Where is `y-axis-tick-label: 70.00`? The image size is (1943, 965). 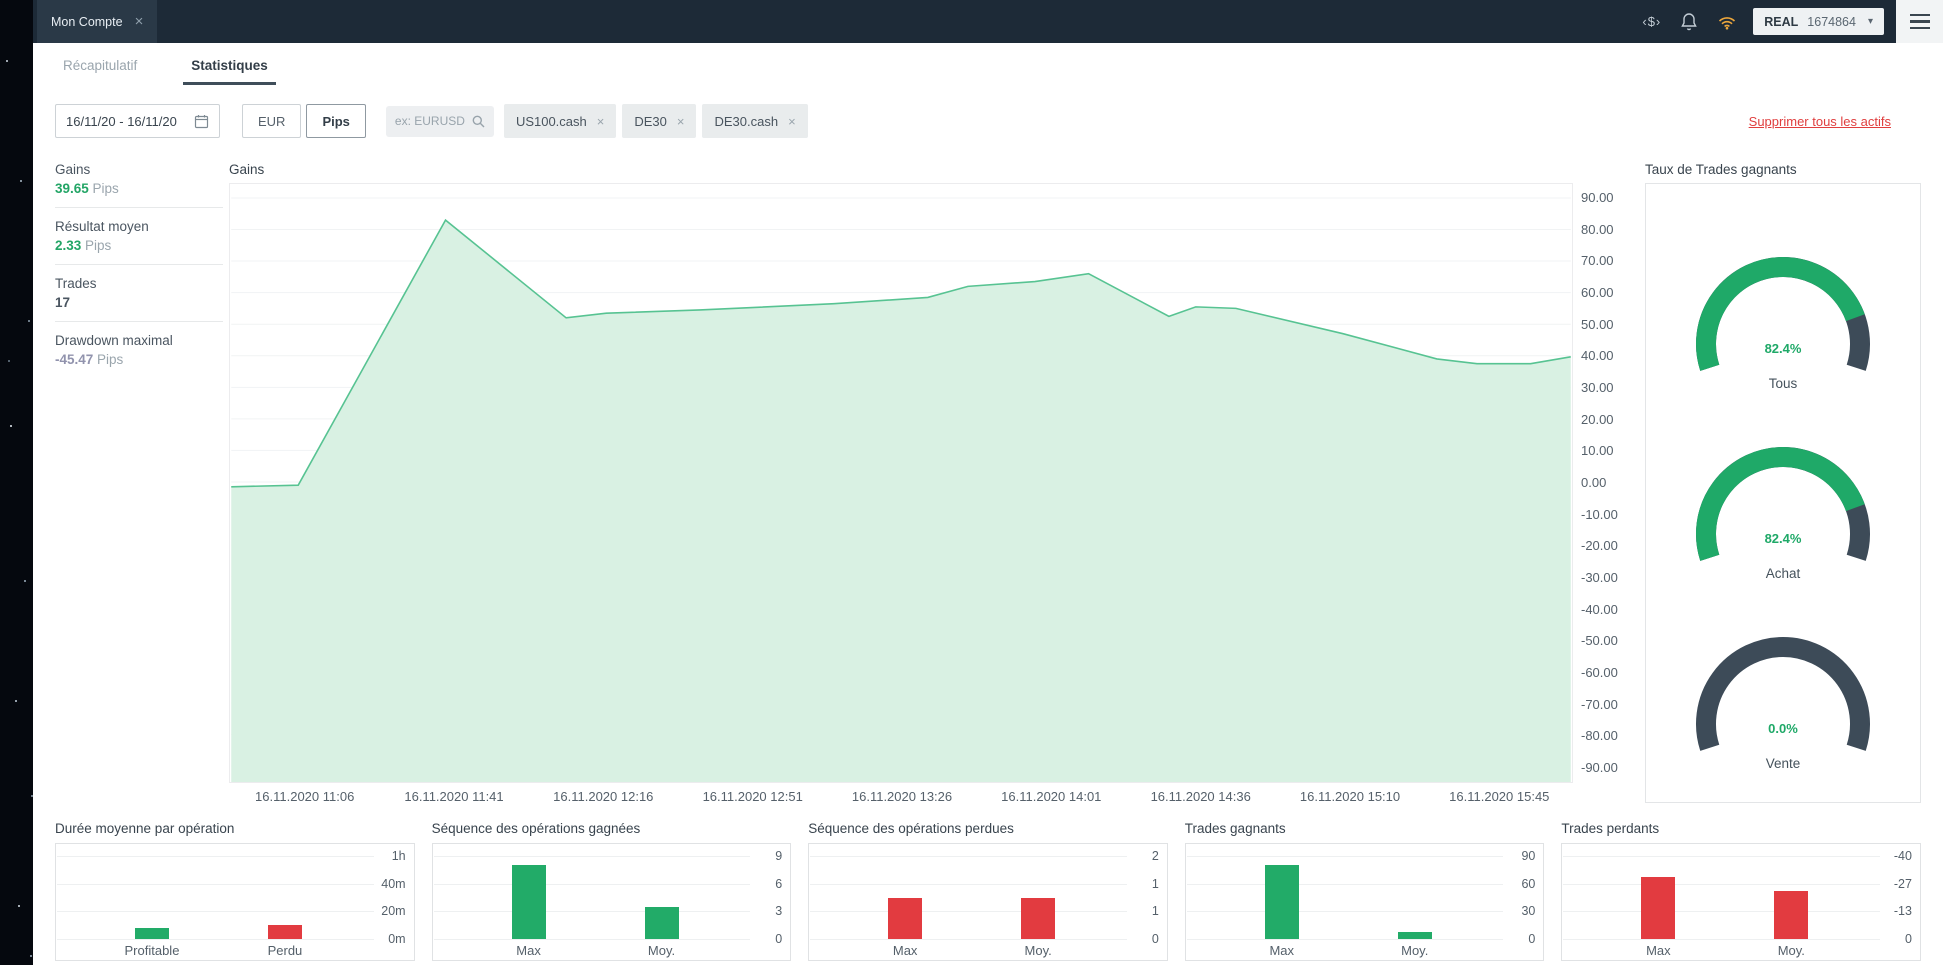
y-axis-tick-label: 70.00 is located at coordinates (1597, 261).